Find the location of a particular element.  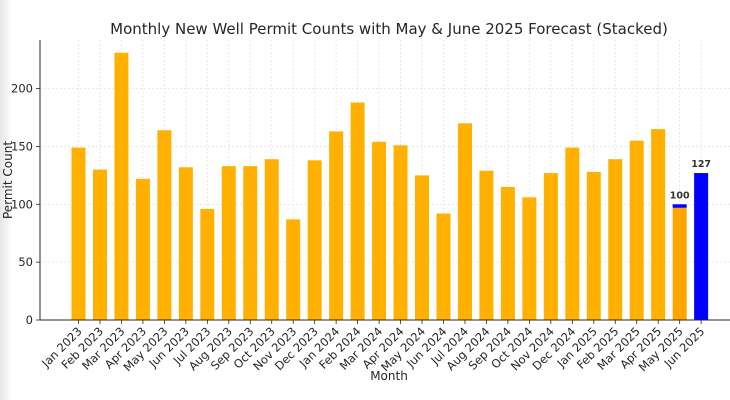

data-labels: 100 127 is located at coordinates (690, 180).